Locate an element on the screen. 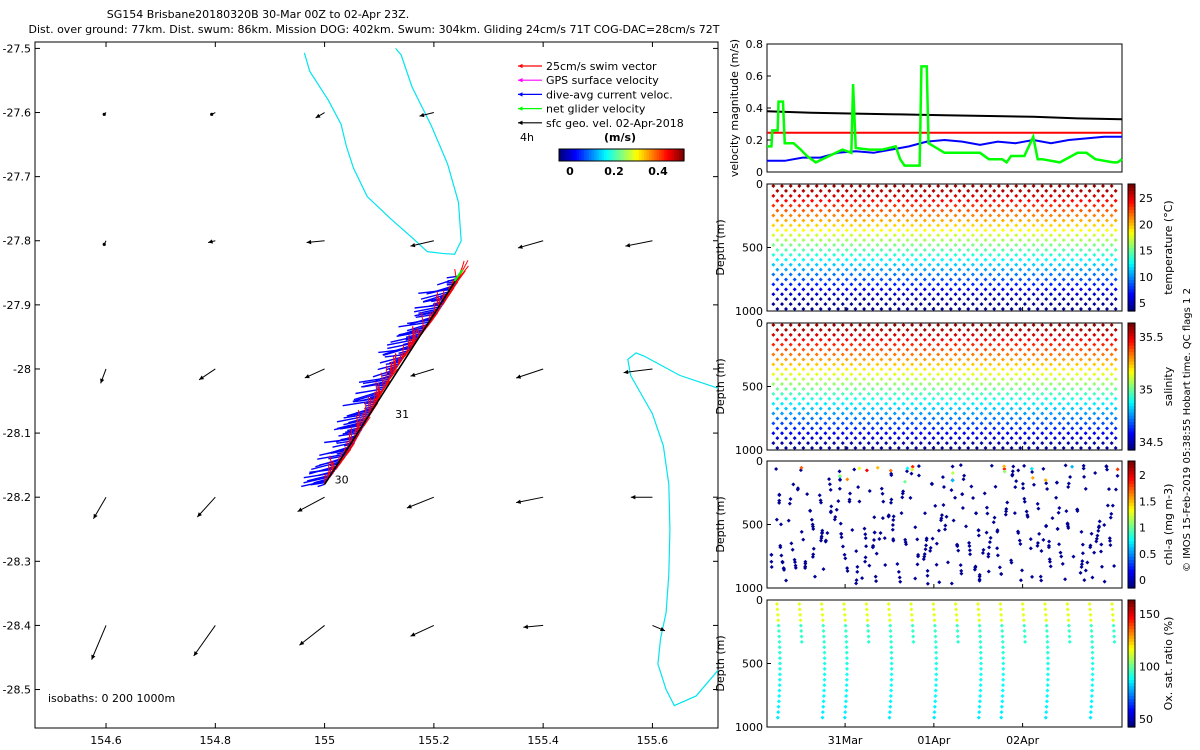 This screenshot has height=750, width=1200. section-ylabel: Depth (m) is located at coordinates (720, 386).